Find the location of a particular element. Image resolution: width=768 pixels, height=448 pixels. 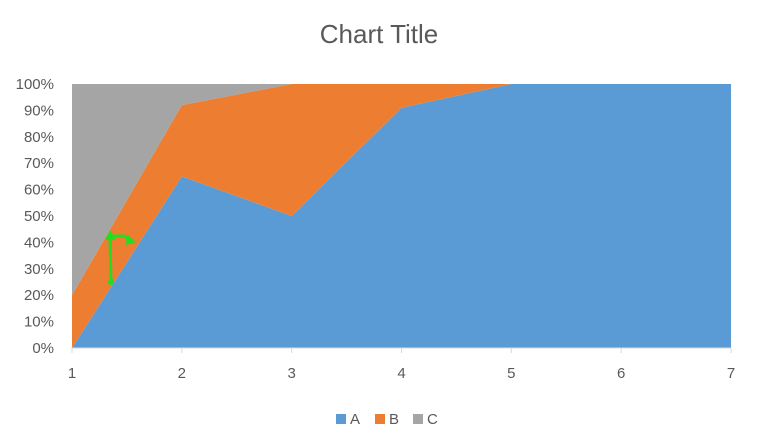

x-tick-label: 2 is located at coordinates (182, 373).